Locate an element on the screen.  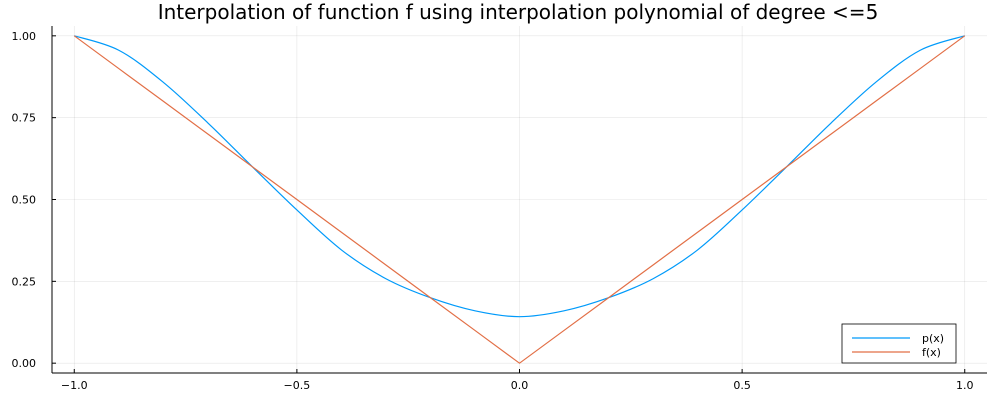
y-tick-label: 0.75 is located at coordinates (24, 118).